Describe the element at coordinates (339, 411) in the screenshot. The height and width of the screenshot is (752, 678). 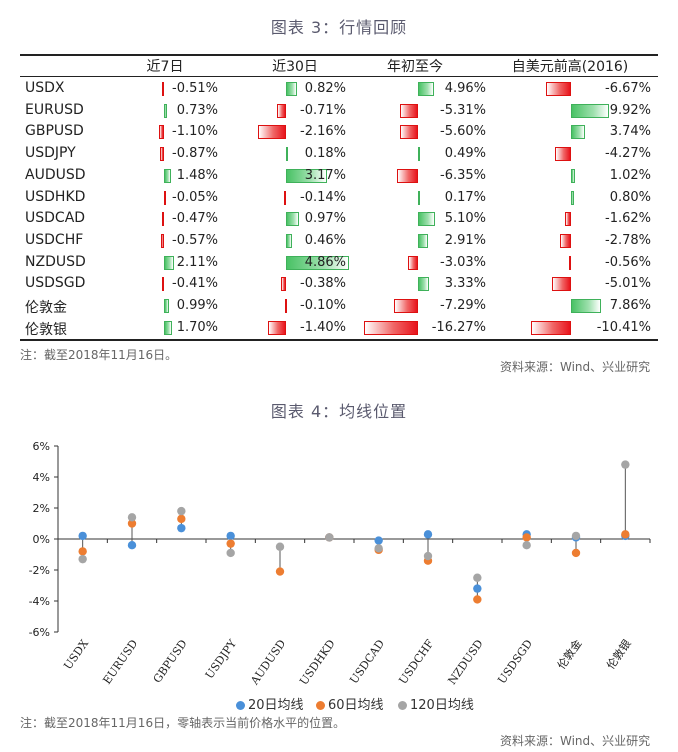
I see `chart-title: 图表 4：均线位置` at that location.